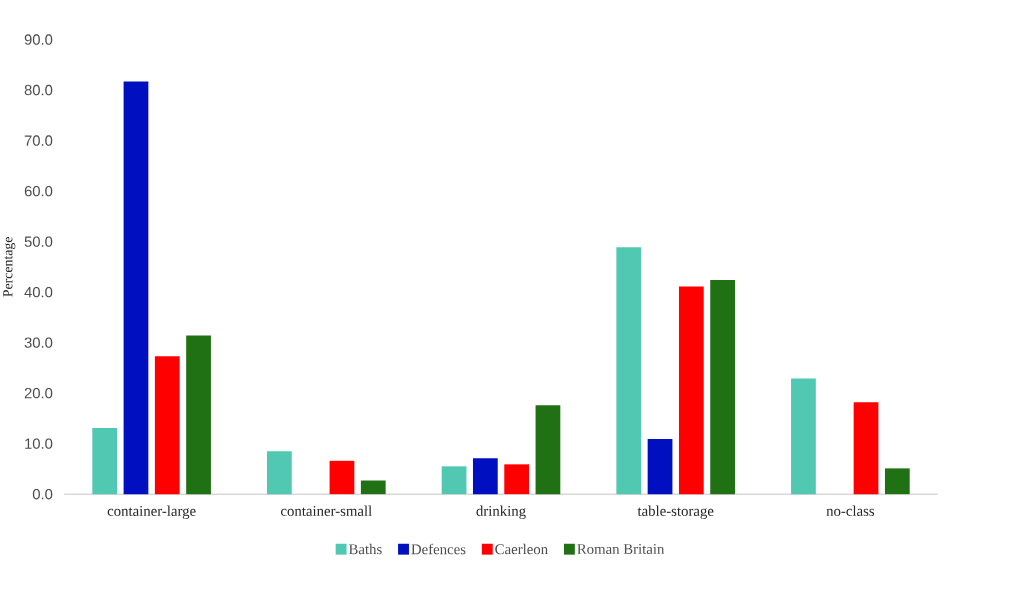  I want to click on y-tick-label: 40.0, so click(38, 292).